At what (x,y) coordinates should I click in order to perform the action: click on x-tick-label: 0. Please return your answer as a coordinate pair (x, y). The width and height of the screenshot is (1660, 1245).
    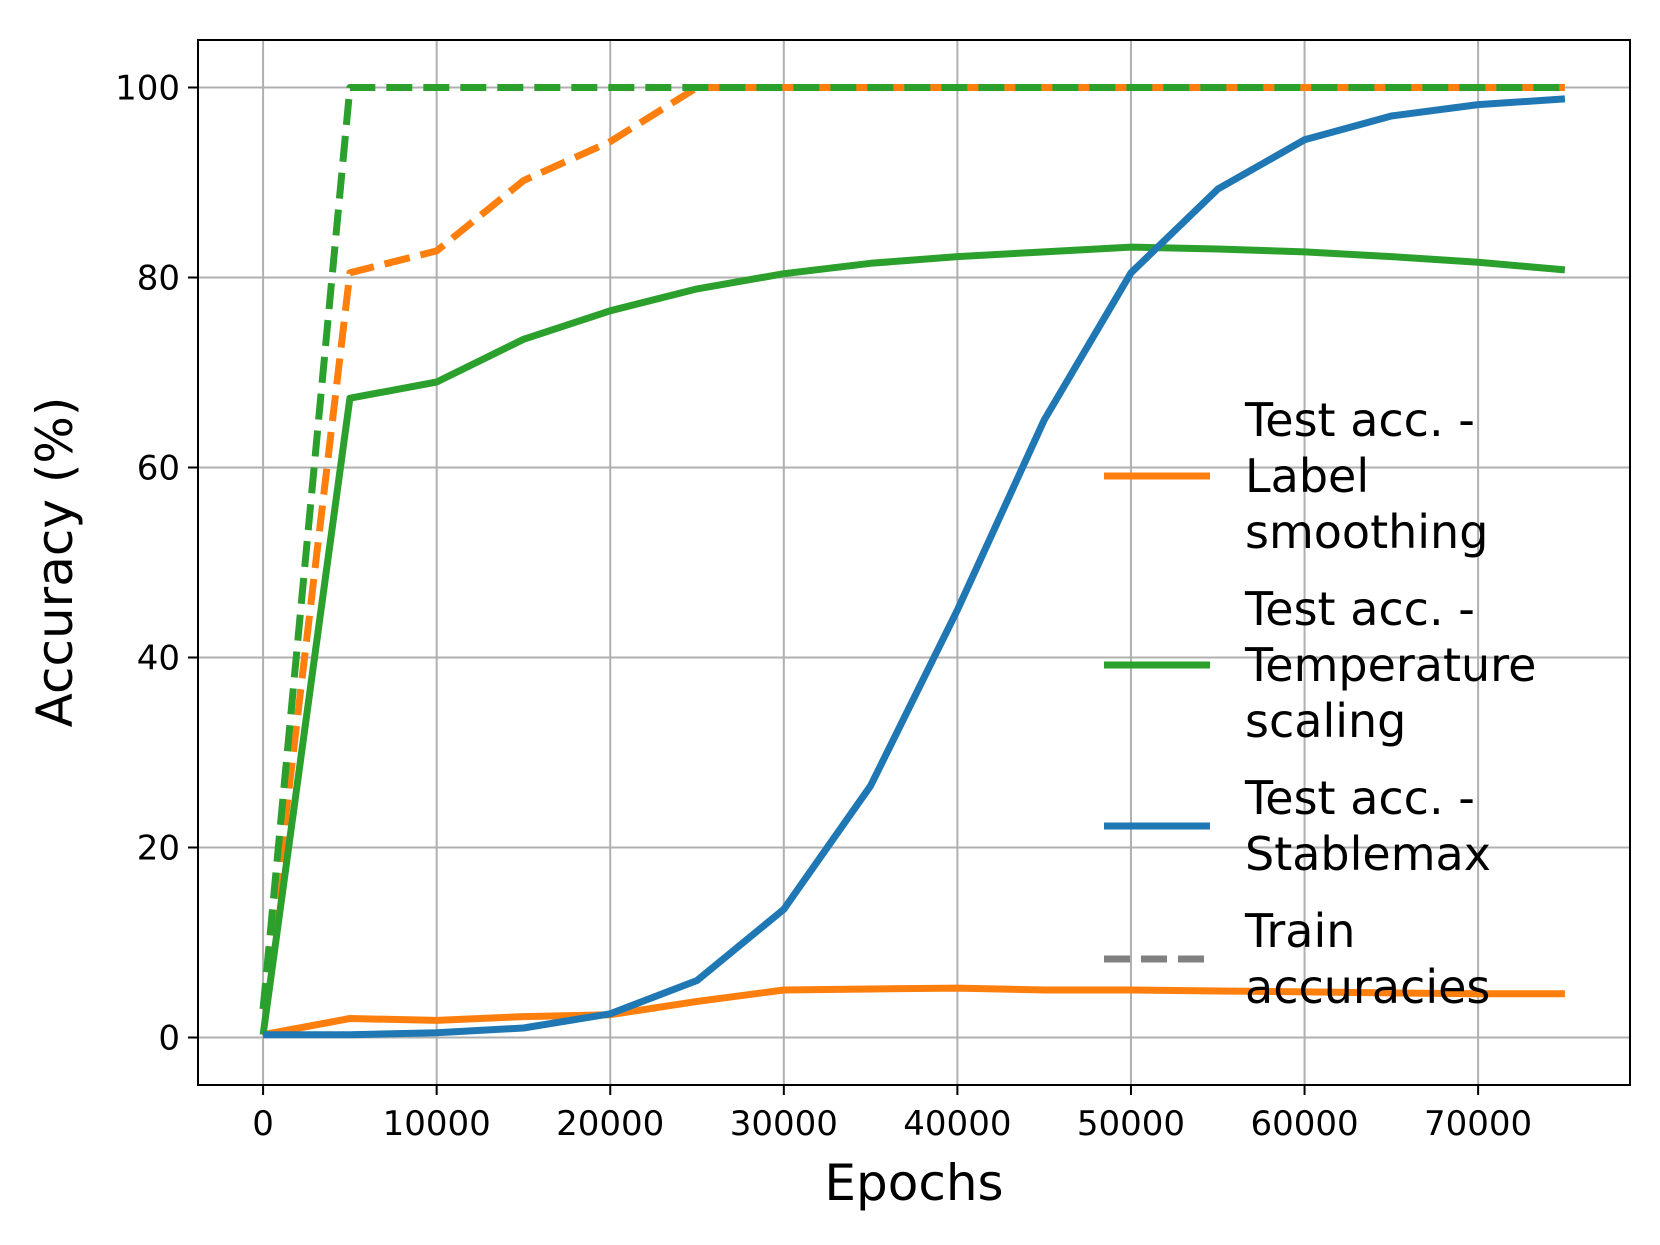
    Looking at the image, I should click on (263, 1124).